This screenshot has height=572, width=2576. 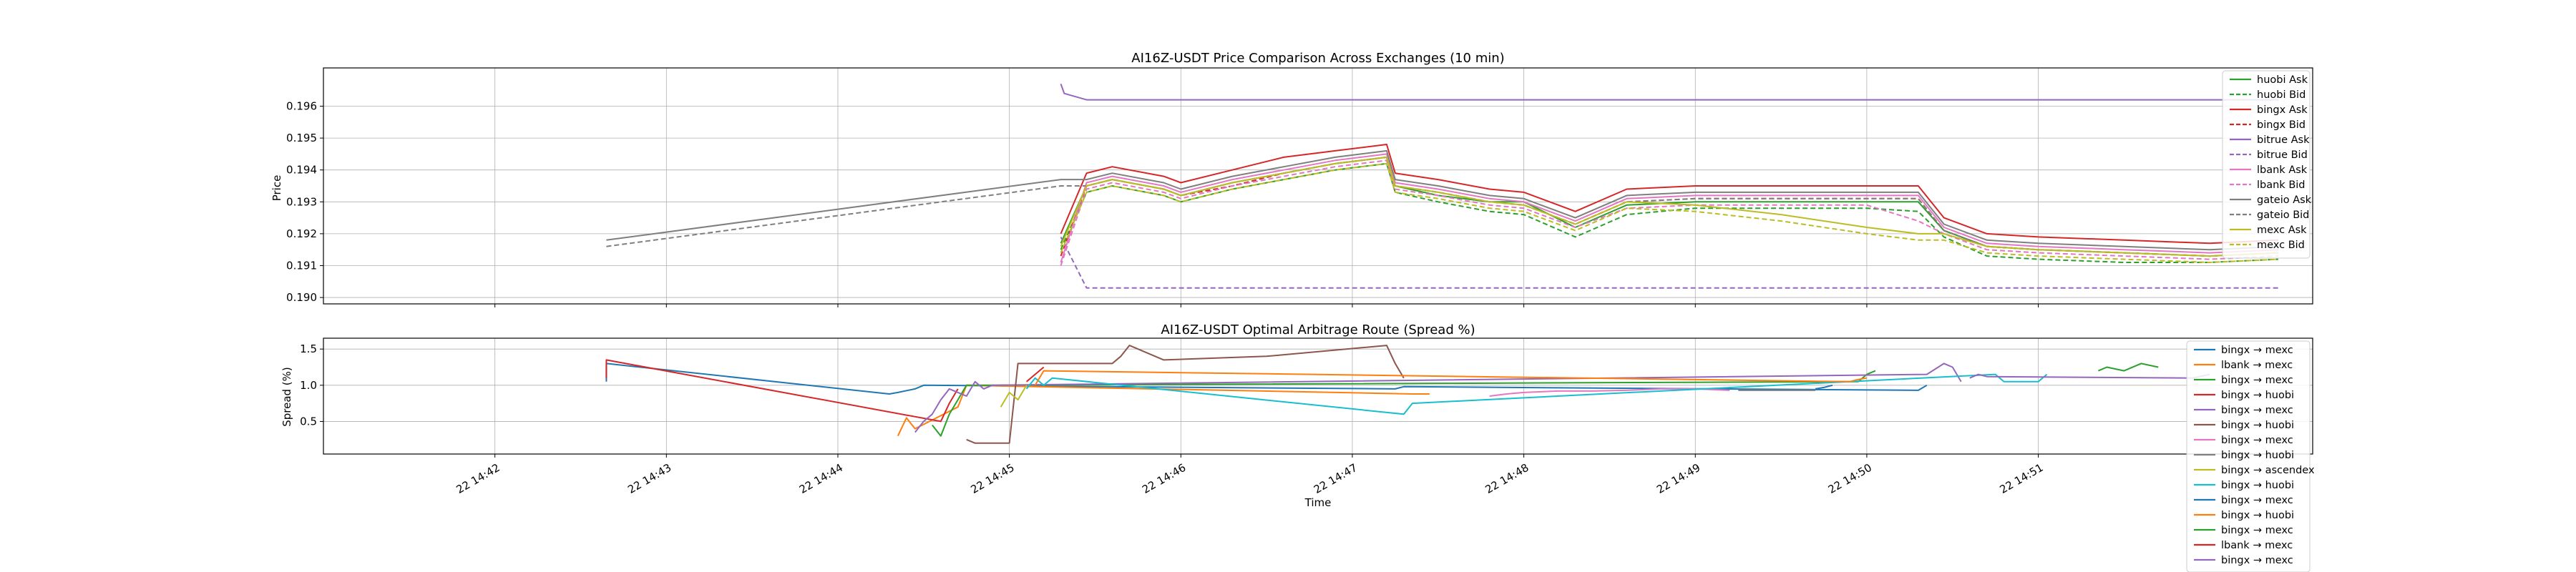 I want to click on y-tick-label: 0.196, so click(x=301, y=106).